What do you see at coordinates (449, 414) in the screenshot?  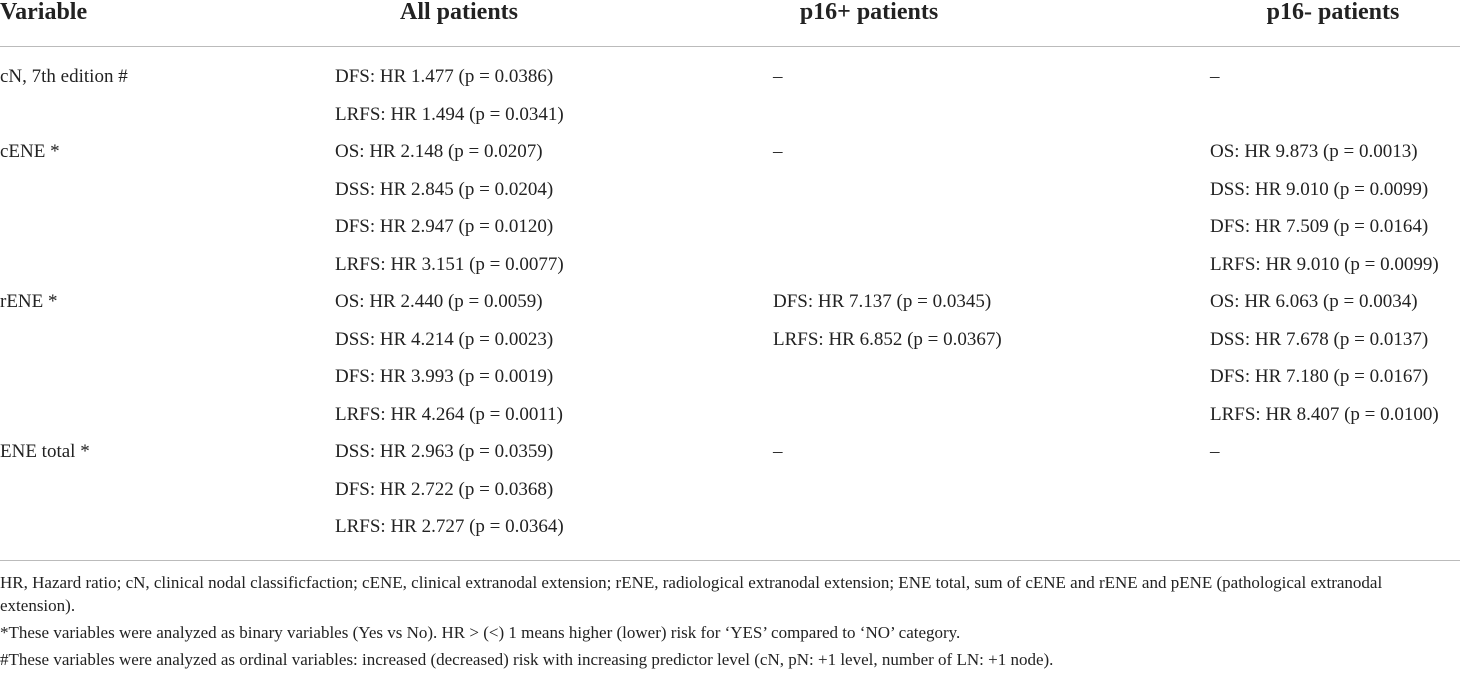 I see `result-cell: LRFS: HR 4.264 (p = 0.0011)` at bounding box center [449, 414].